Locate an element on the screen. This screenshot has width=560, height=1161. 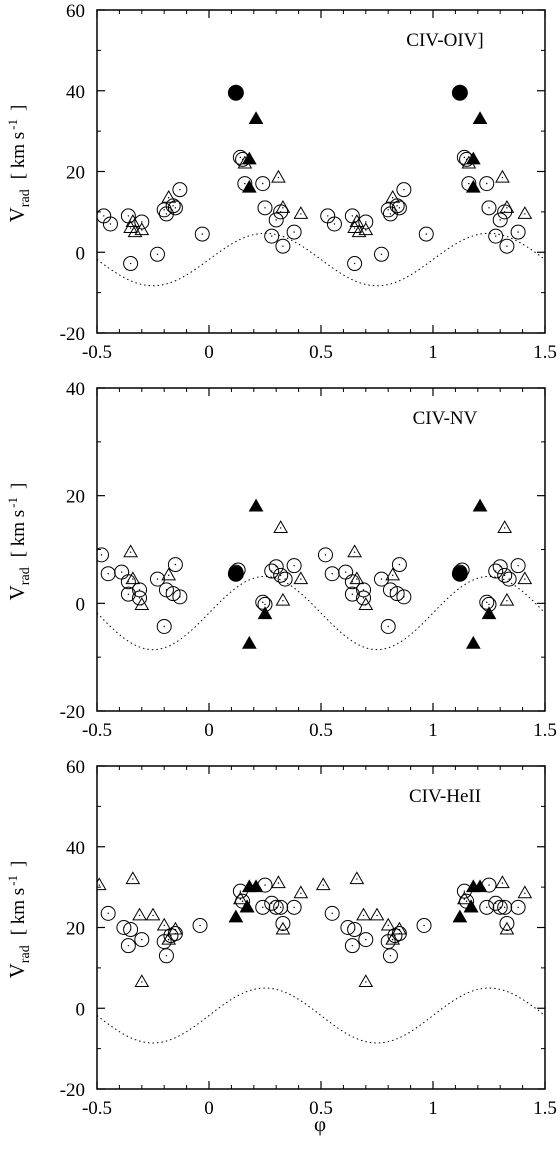
x-tick-label: 1 is located at coordinates (433, 730).